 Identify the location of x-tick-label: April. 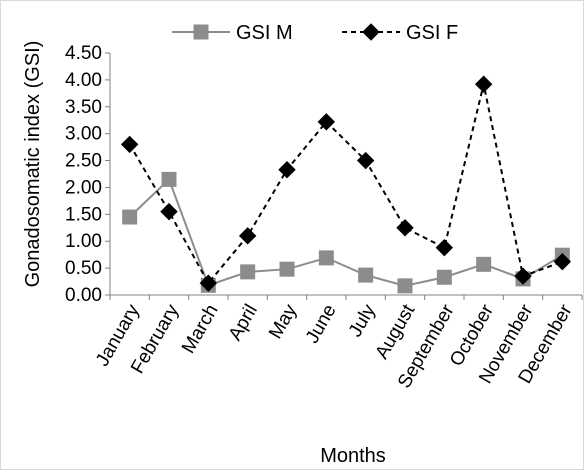
(243, 322).